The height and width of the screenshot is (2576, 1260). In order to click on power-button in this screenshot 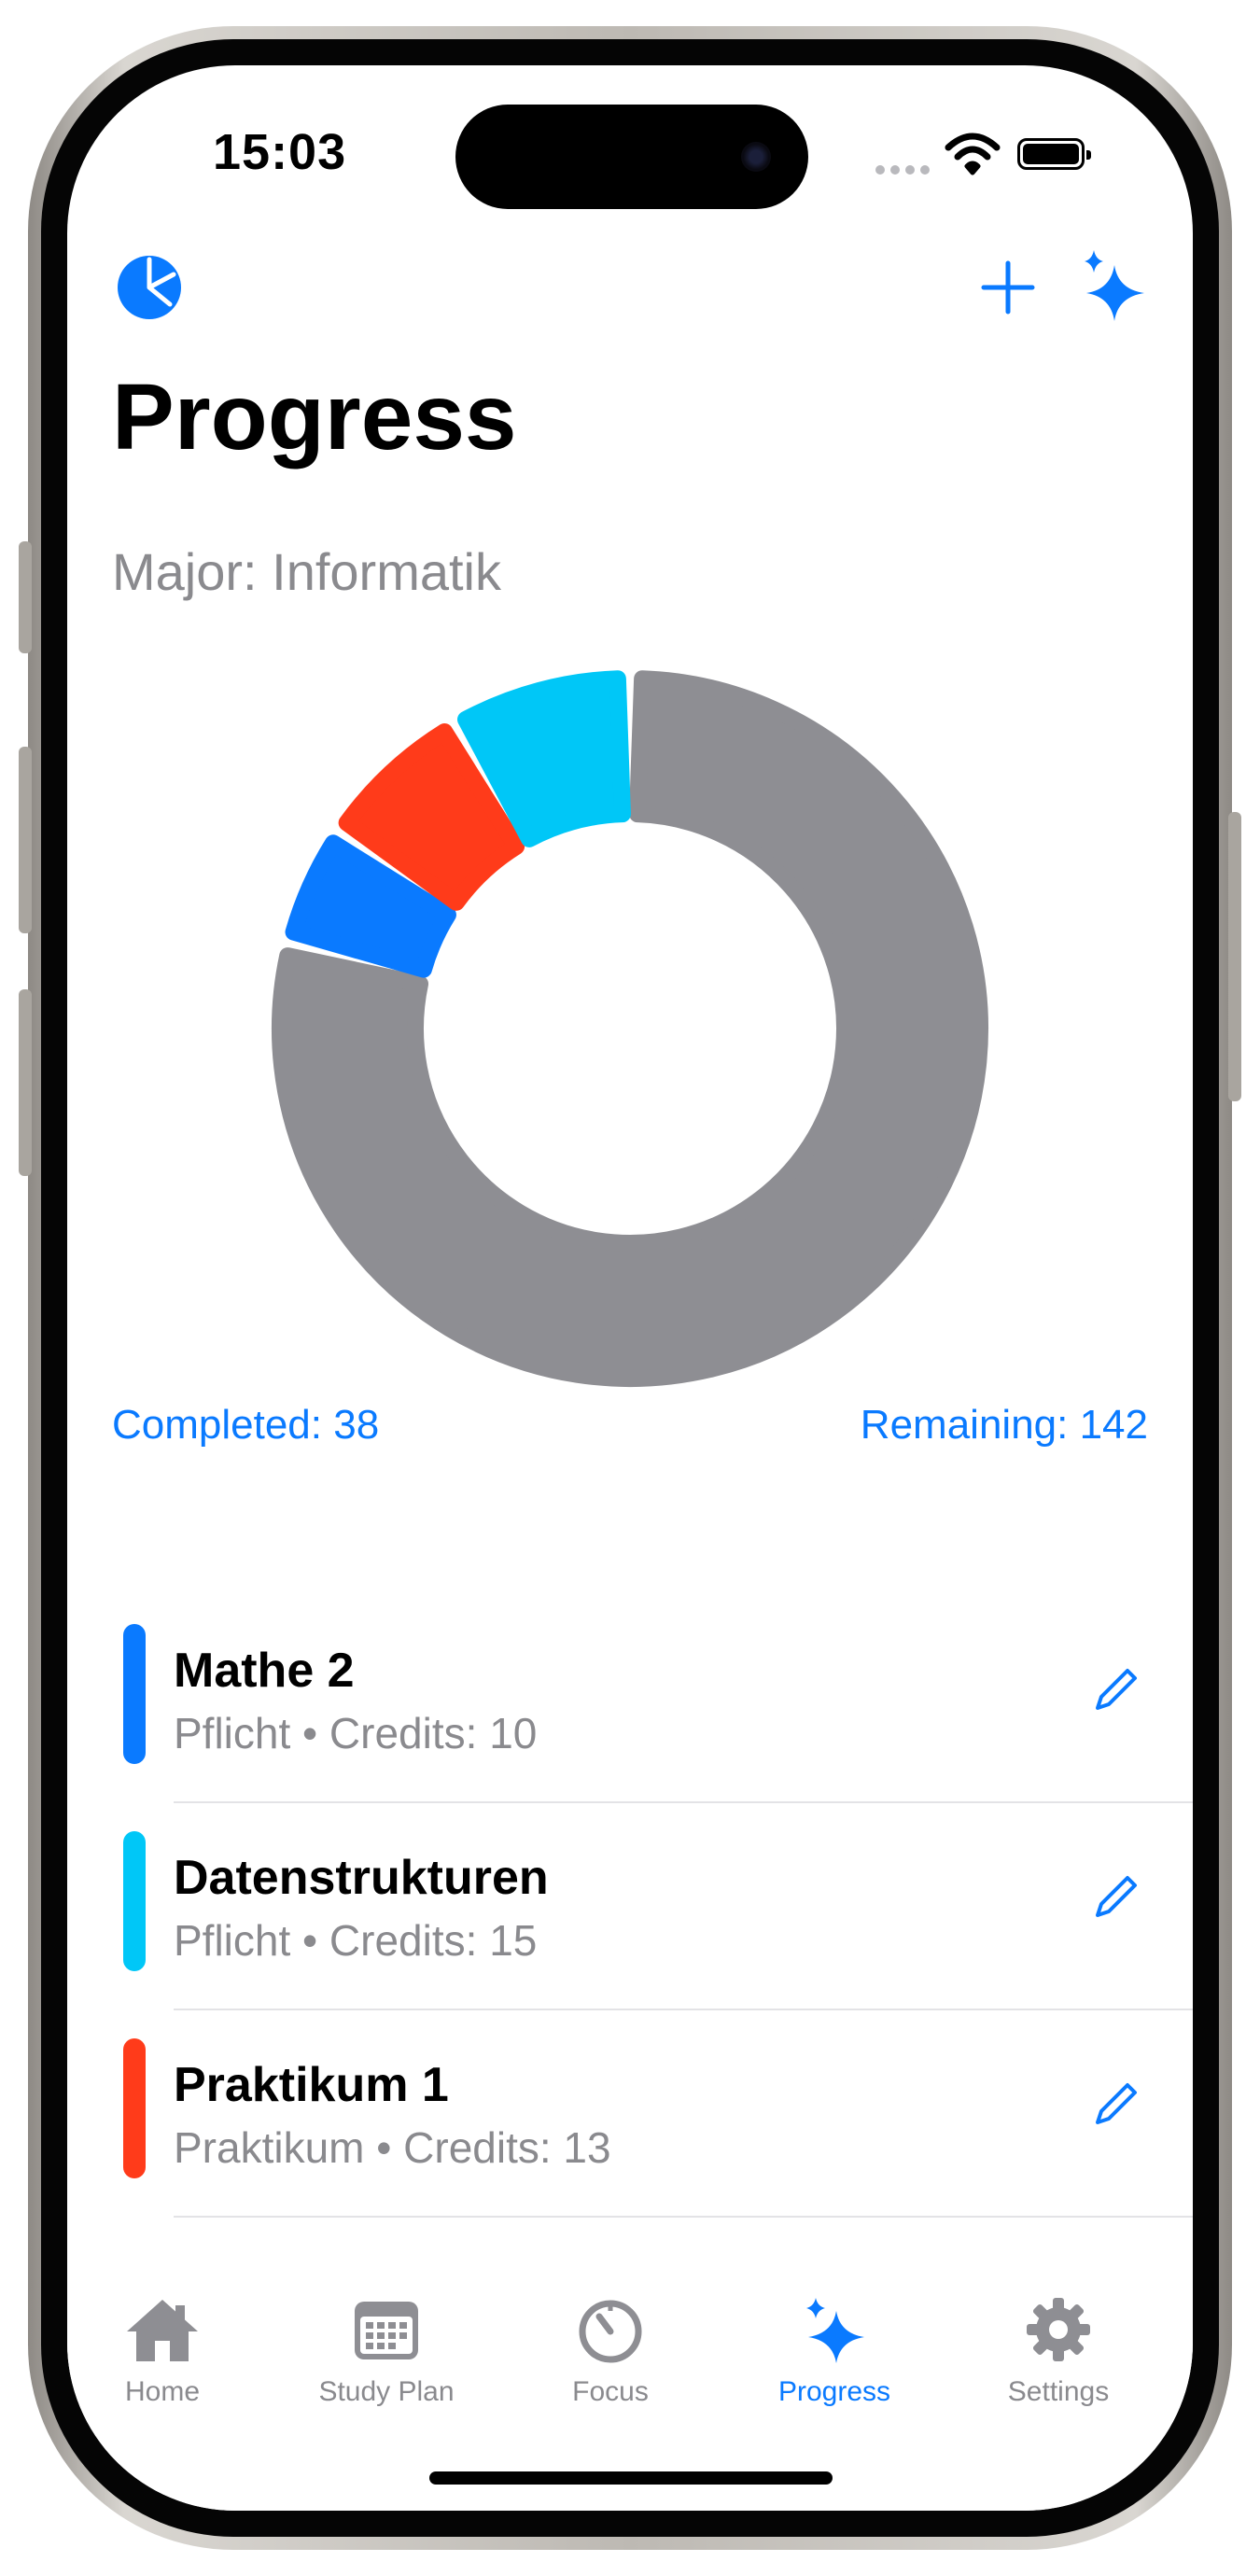, I will do `click(1234, 956)`.